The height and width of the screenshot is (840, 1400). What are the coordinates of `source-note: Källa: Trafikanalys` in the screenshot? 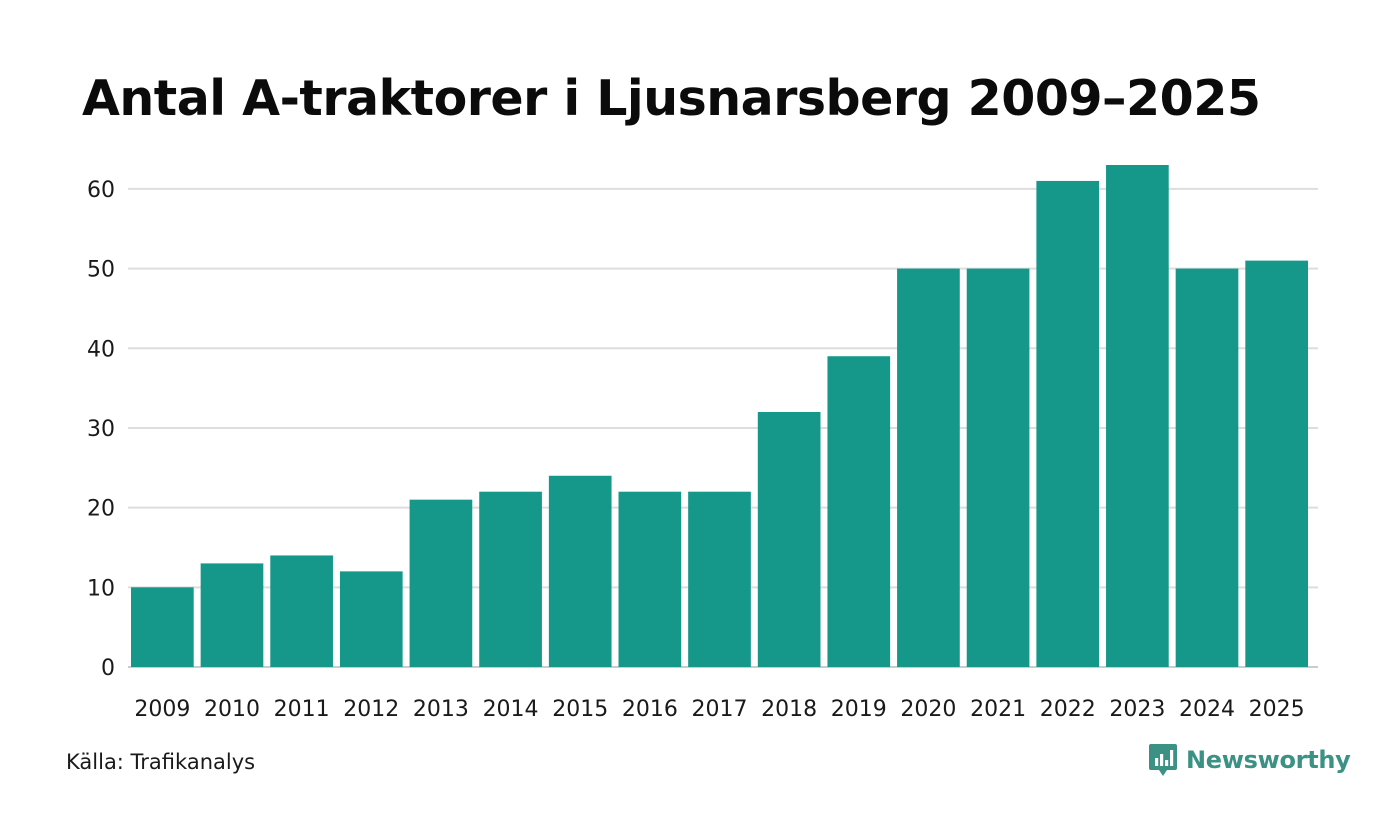 It's located at (161, 762).